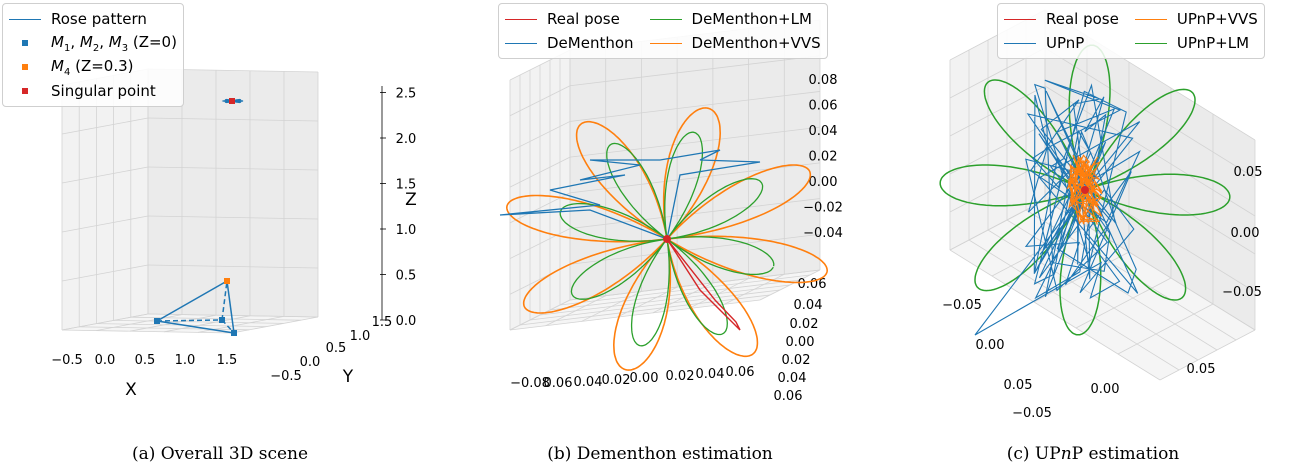 The image size is (1306, 475). I want to click on legend-item: M4 (Z=0.3), so click(93, 67).